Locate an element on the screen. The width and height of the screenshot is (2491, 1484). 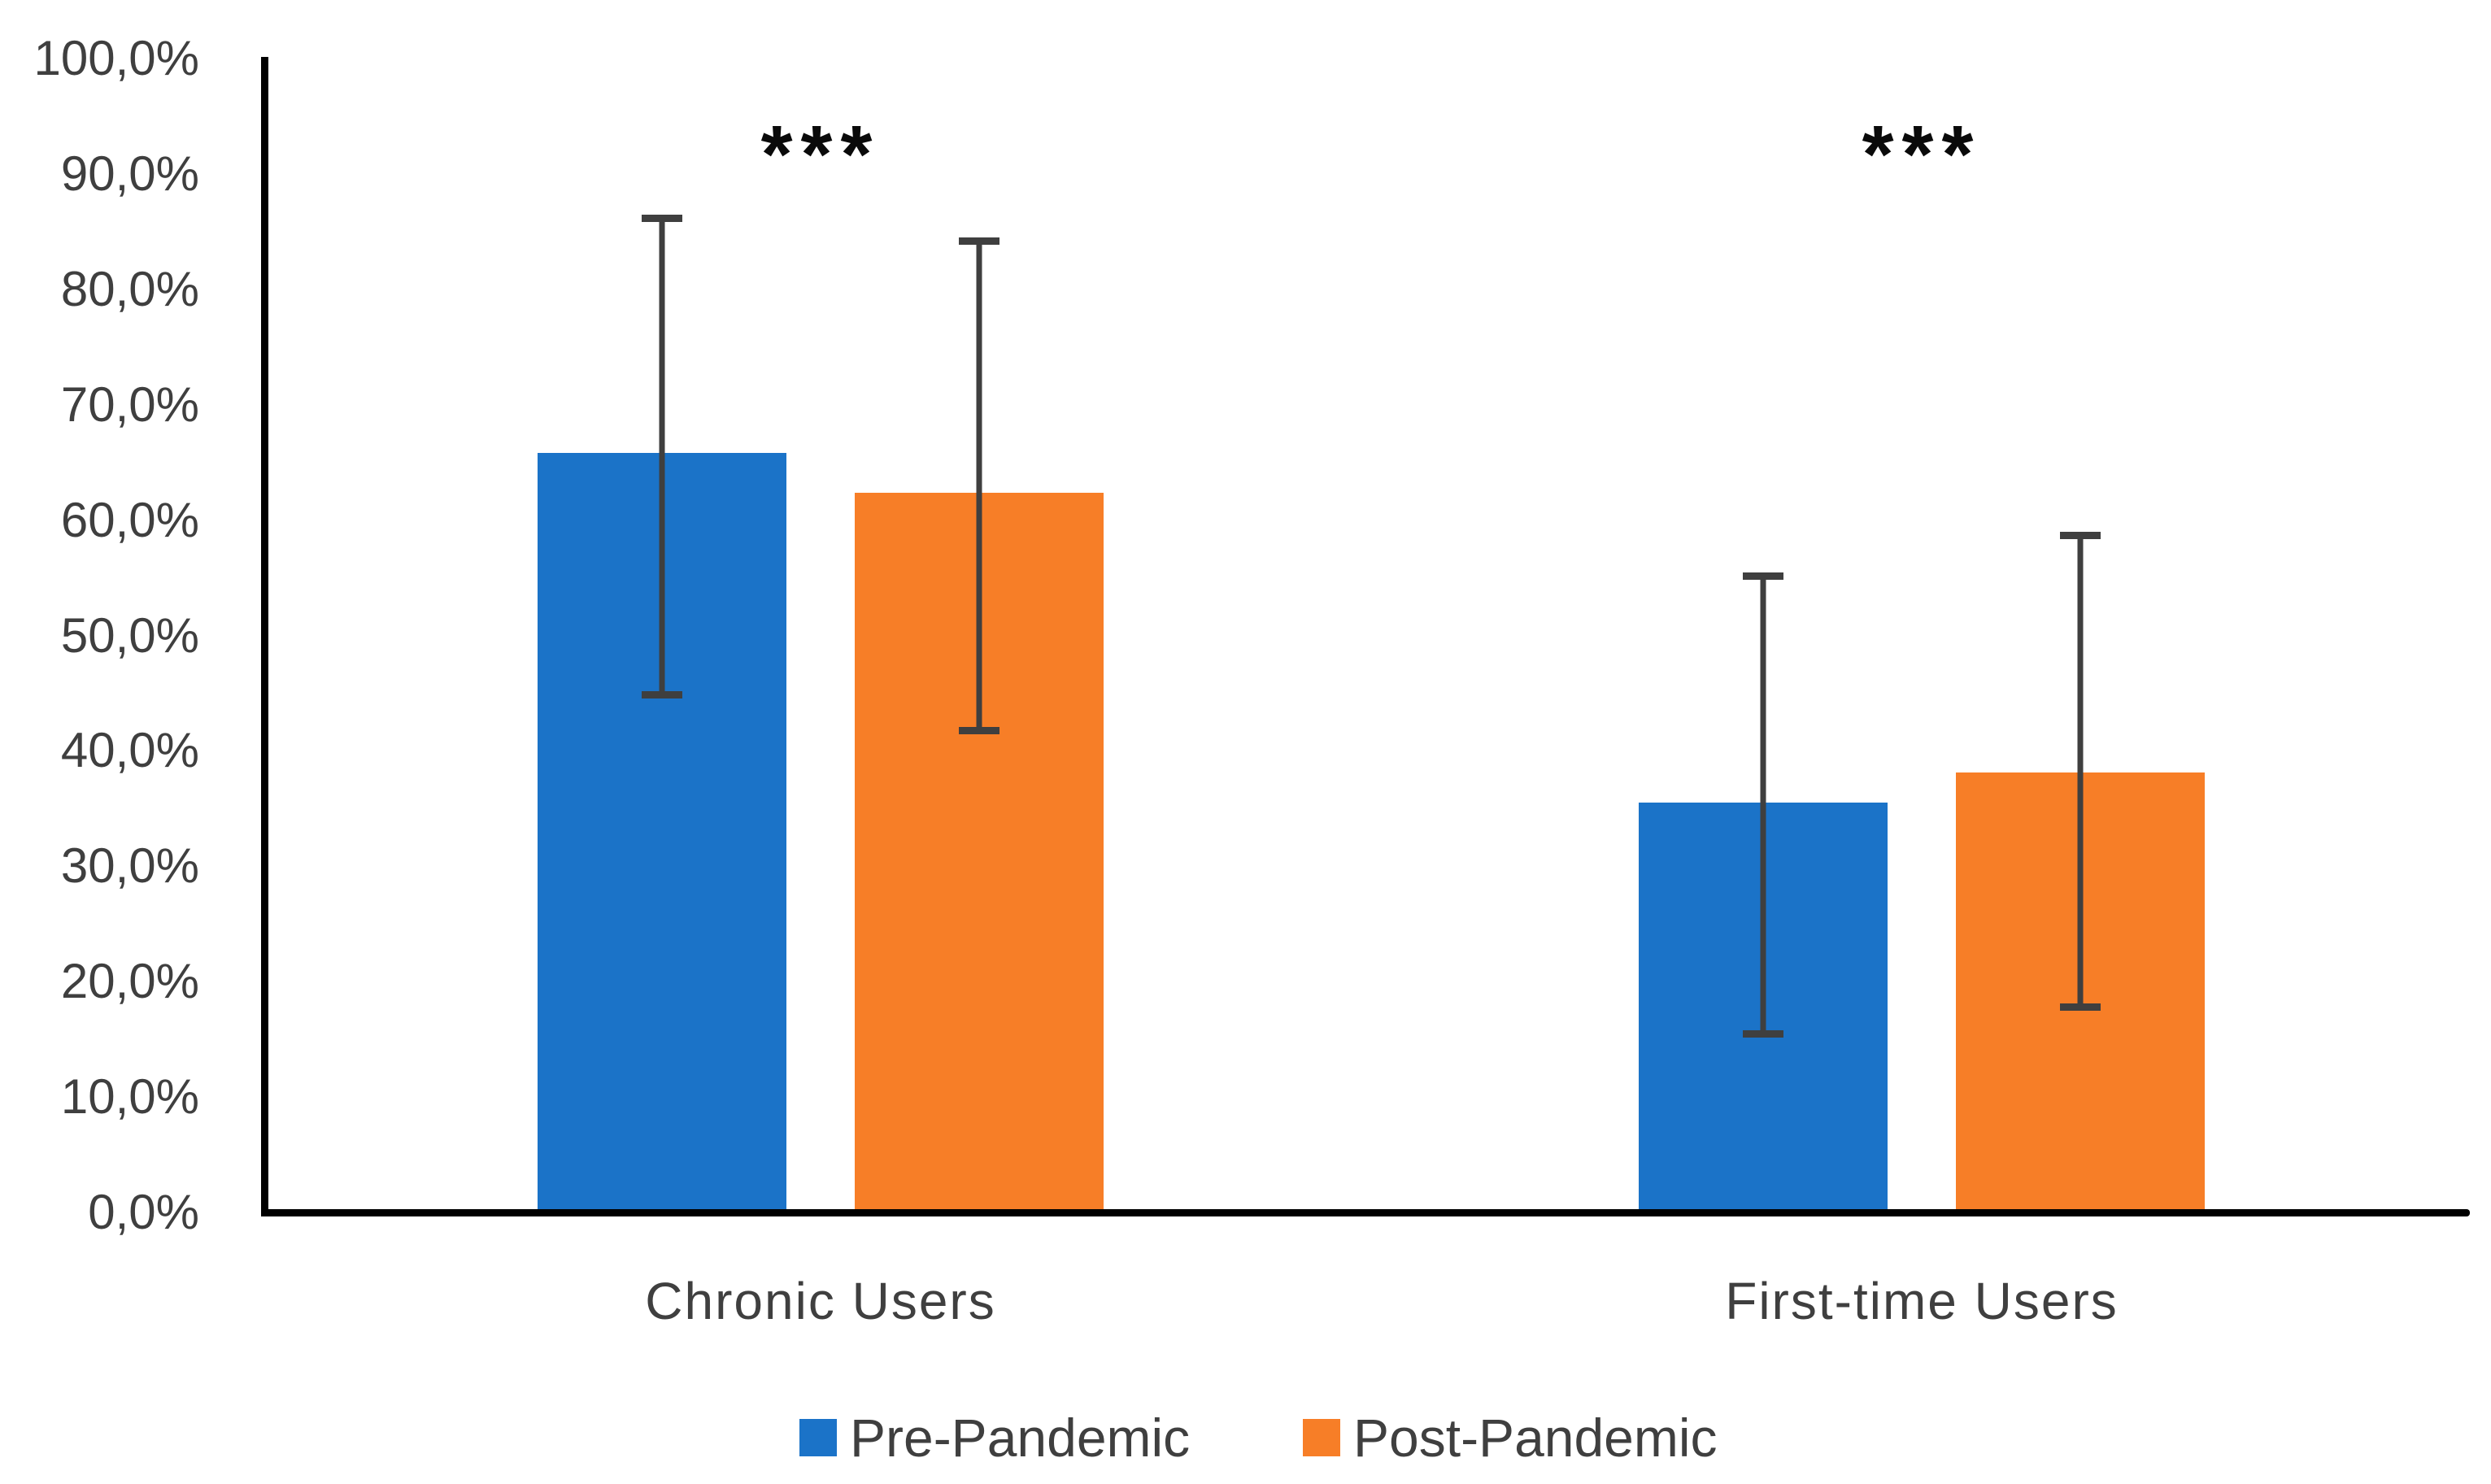
y-tick-label-0: 0,0% is located at coordinates (143, 1212).